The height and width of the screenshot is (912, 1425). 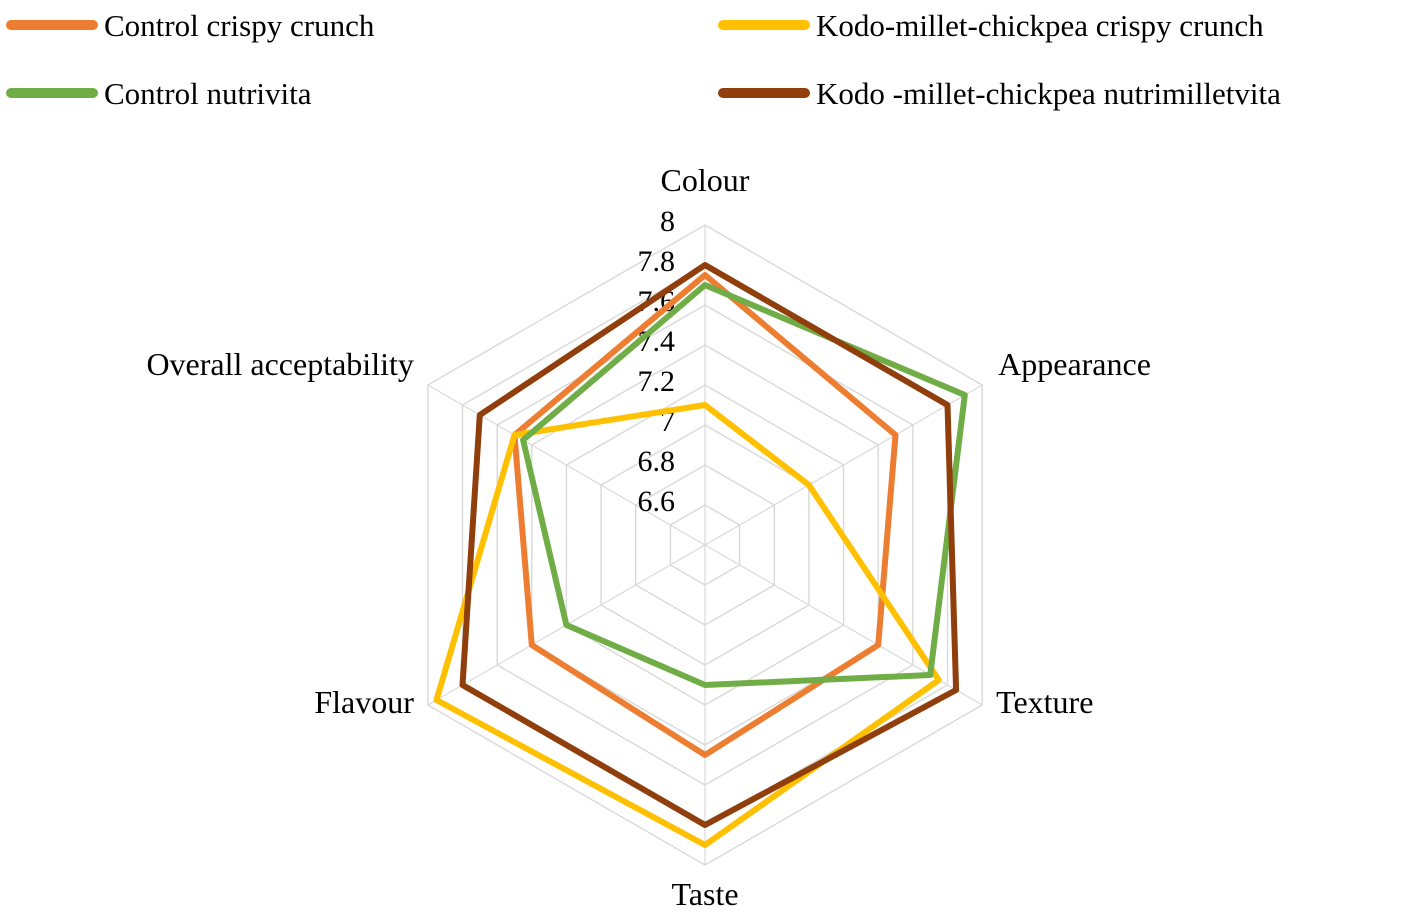 What do you see at coordinates (705, 180) in the screenshot?
I see `axis-label-colour: Colour` at bounding box center [705, 180].